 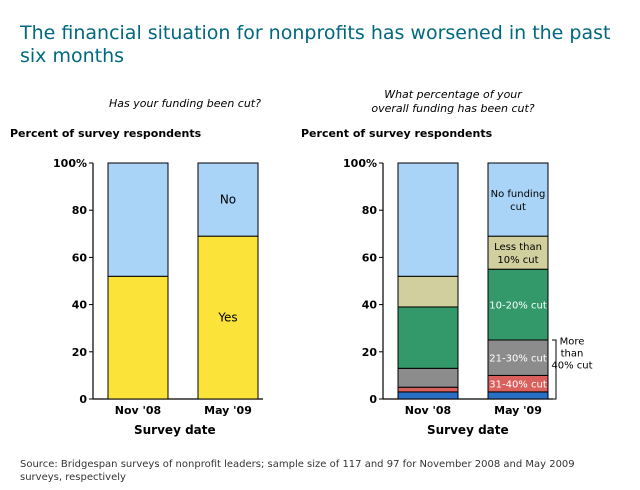 I want to click on left-chart-subtitle: Has your funding been cut?, so click(x=185, y=103).